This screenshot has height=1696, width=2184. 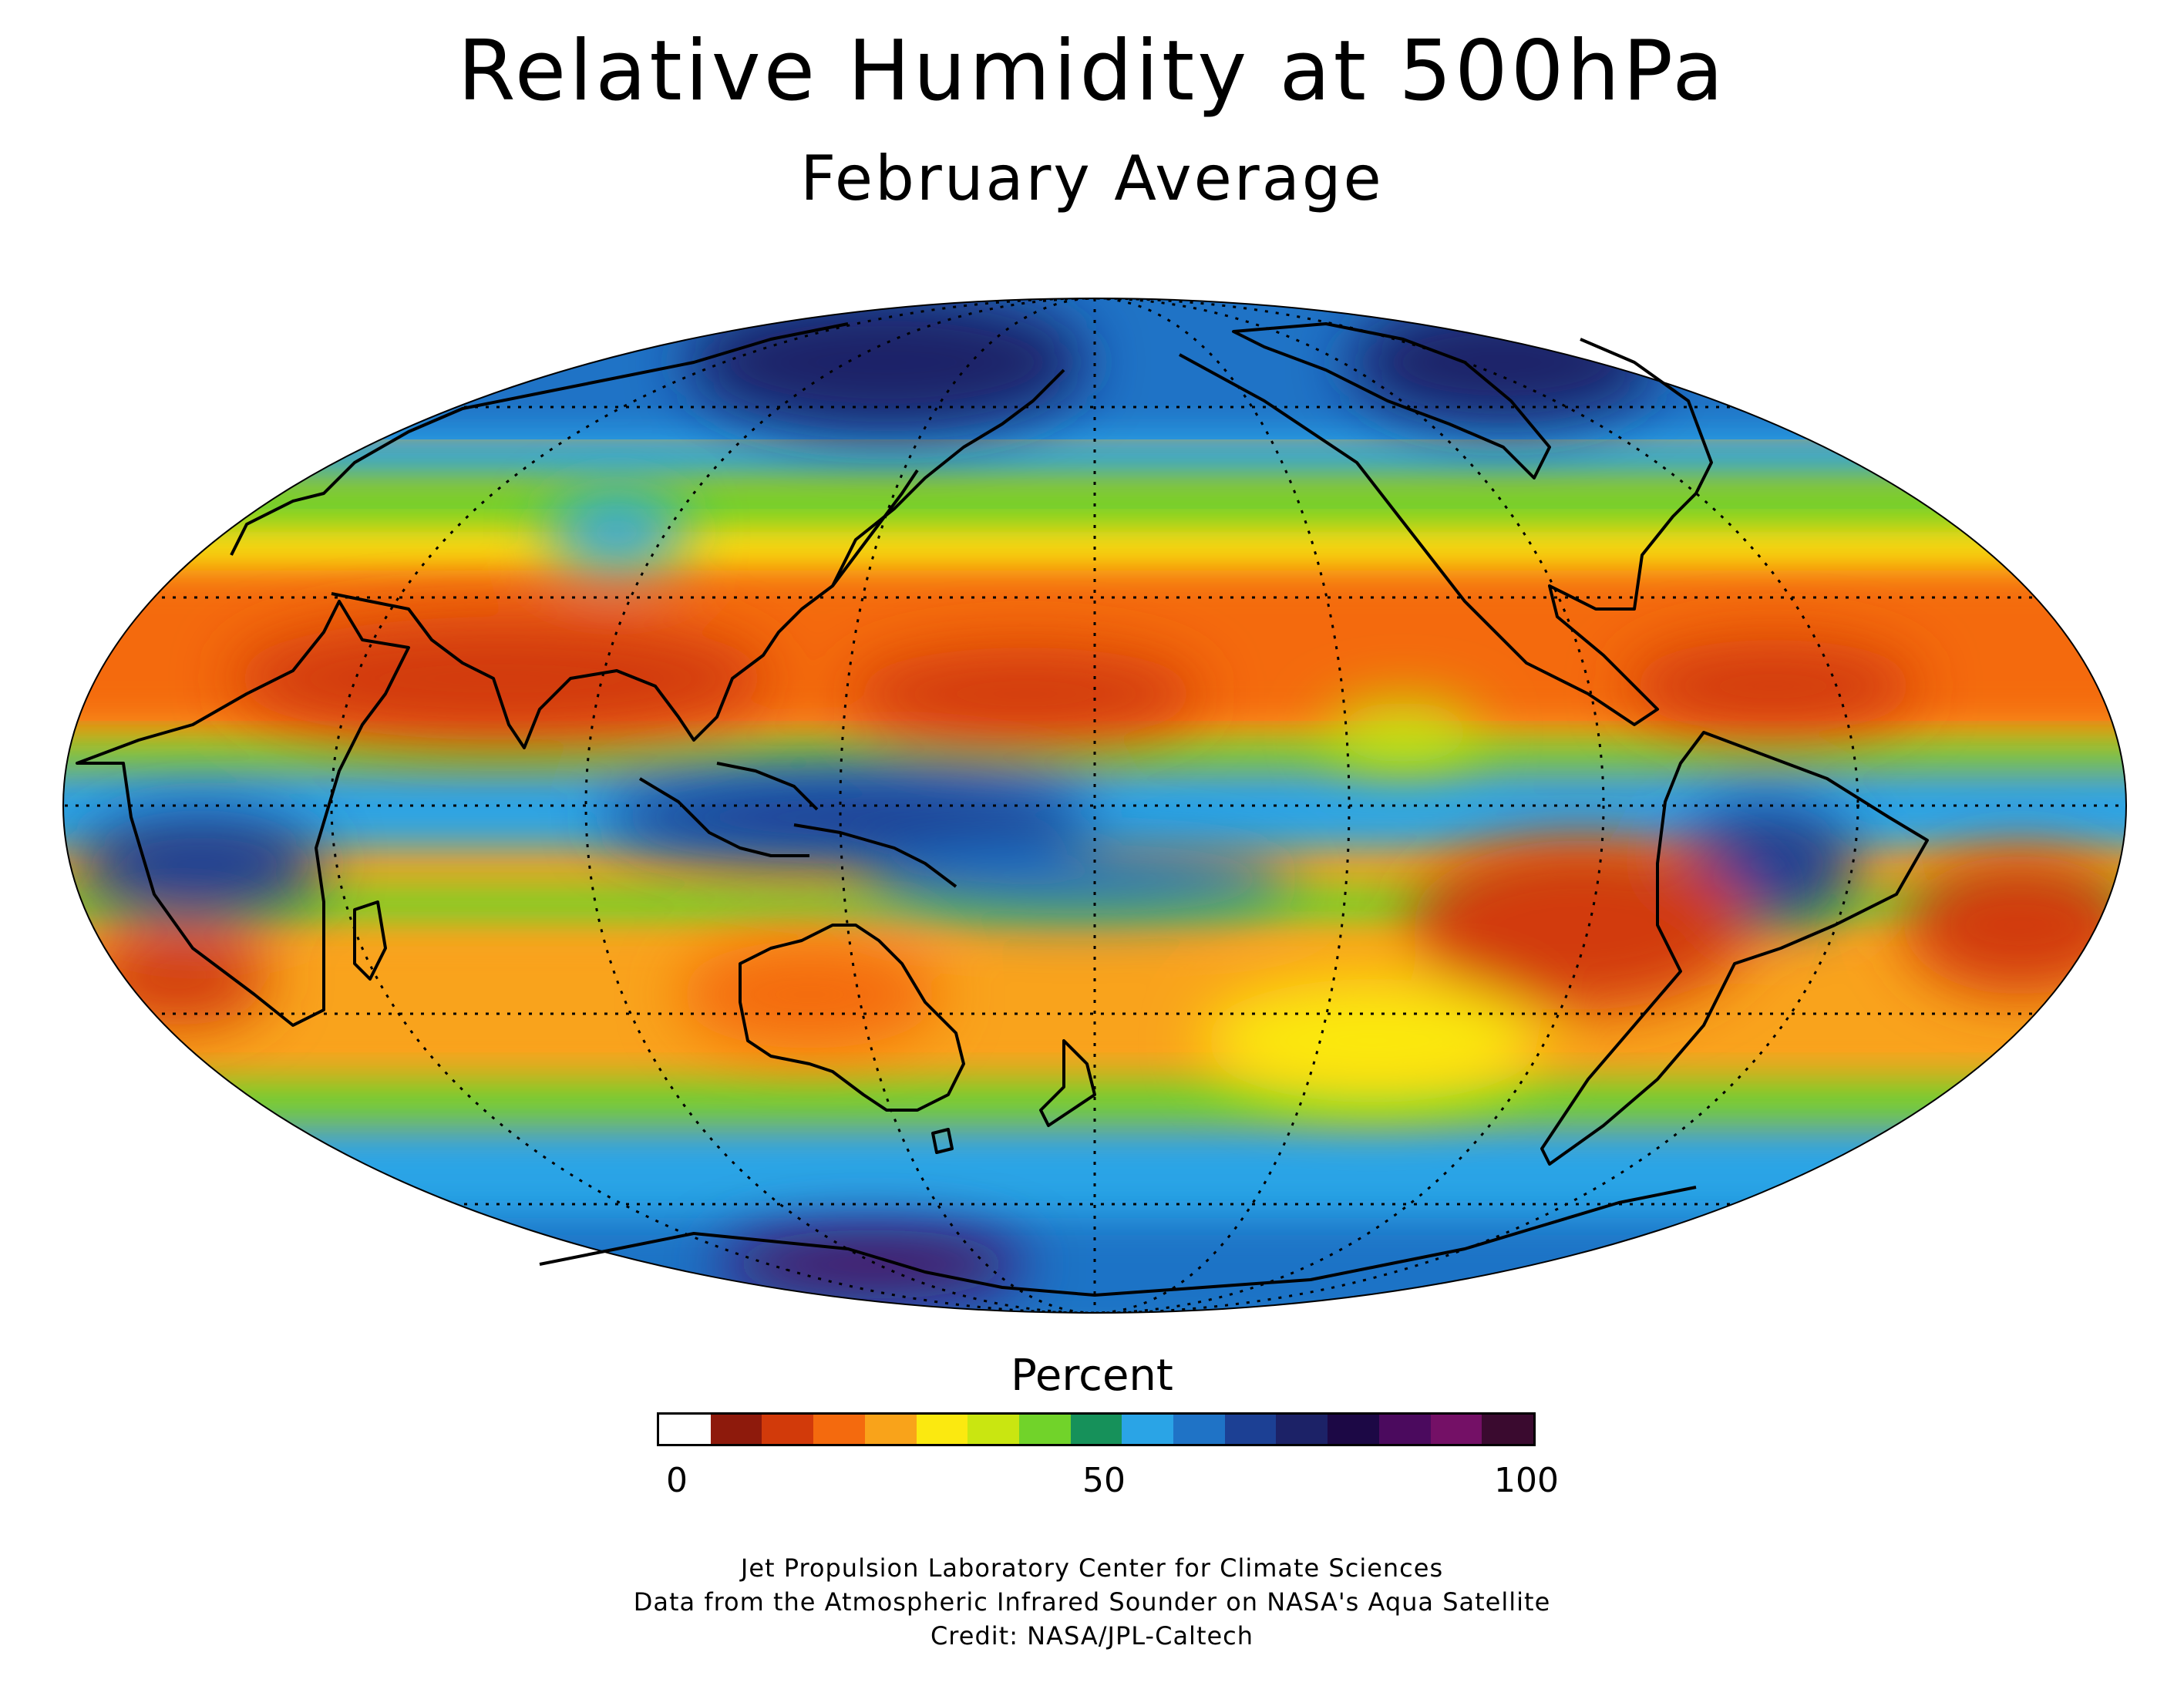 I want to click on colorbar-tick-50: 50, so click(x=1104, y=1480).